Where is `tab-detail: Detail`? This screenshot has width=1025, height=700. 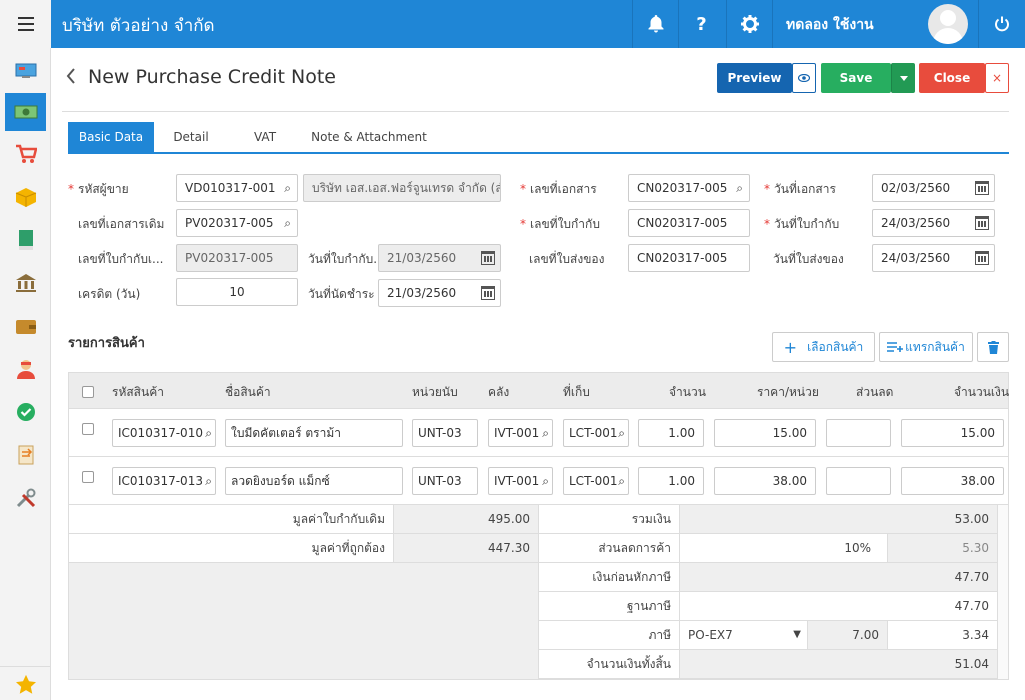
tab-detail: Detail is located at coordinates (191, 137).